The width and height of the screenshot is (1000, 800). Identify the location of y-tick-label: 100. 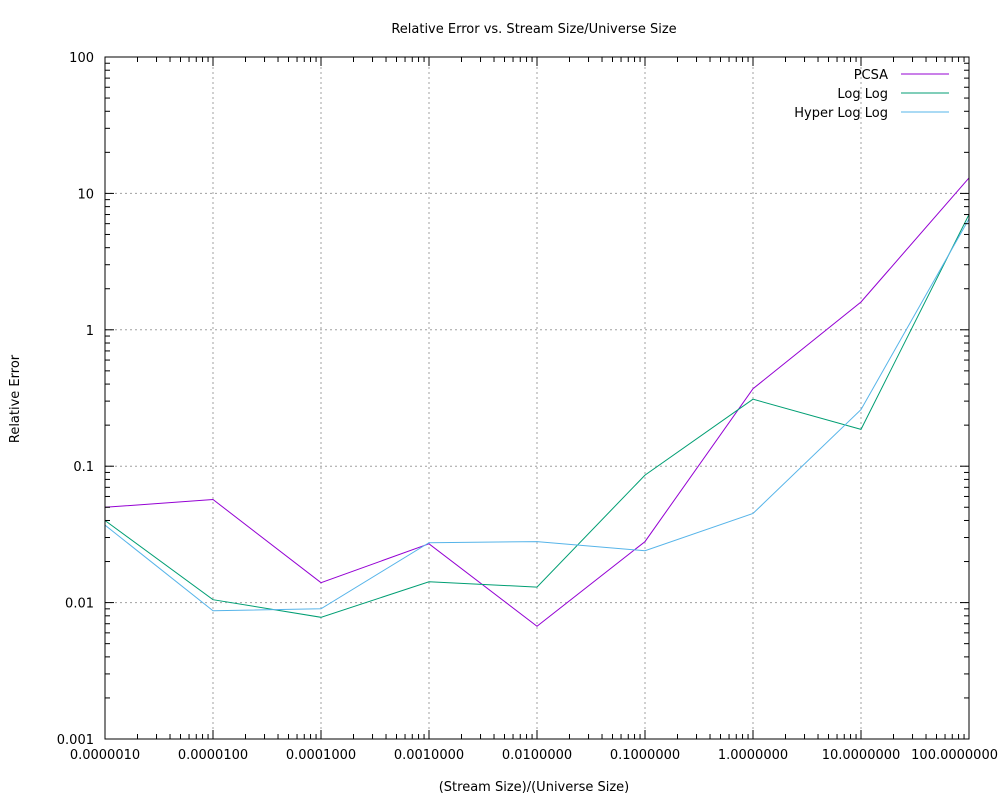
(81, 58).